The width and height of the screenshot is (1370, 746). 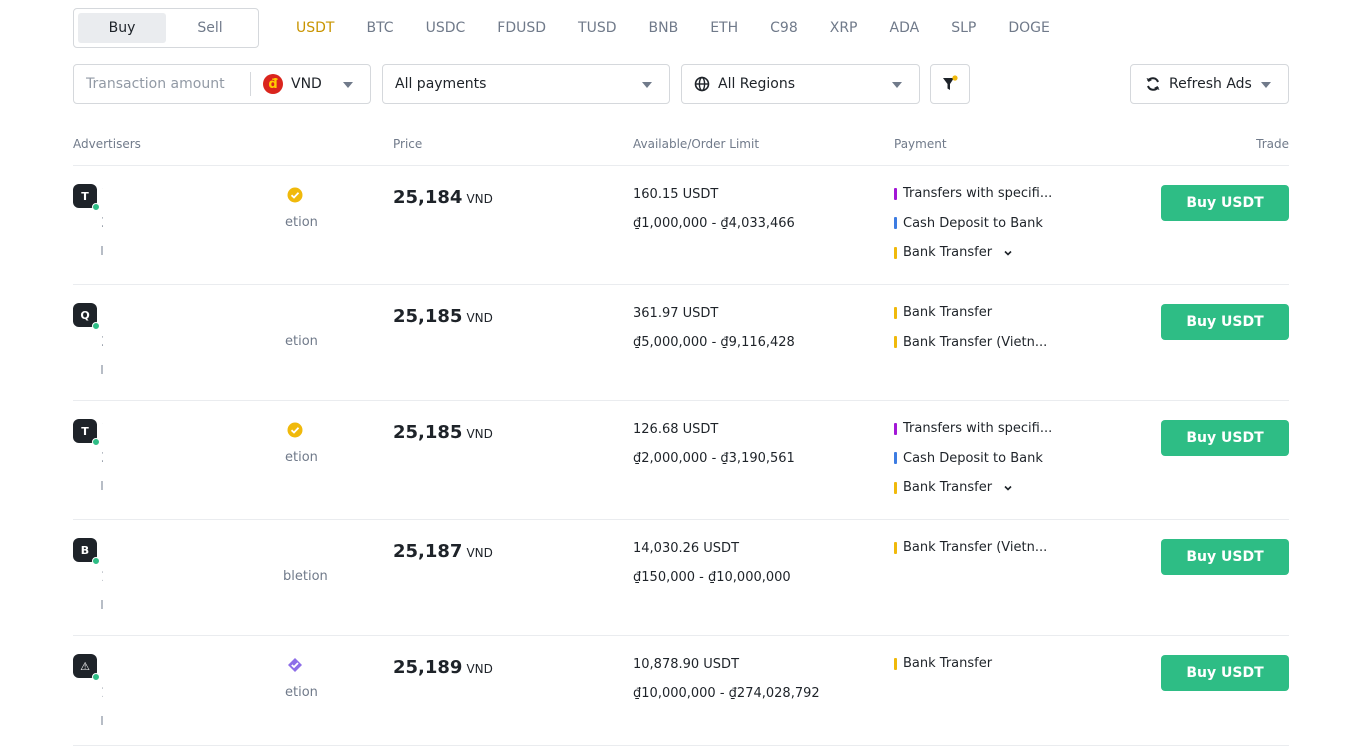 What do you see at coordinates (1029, 28) in the screenshot?
I see `asset-tab-doge: DOGE` at bounding box center [1029, 28].